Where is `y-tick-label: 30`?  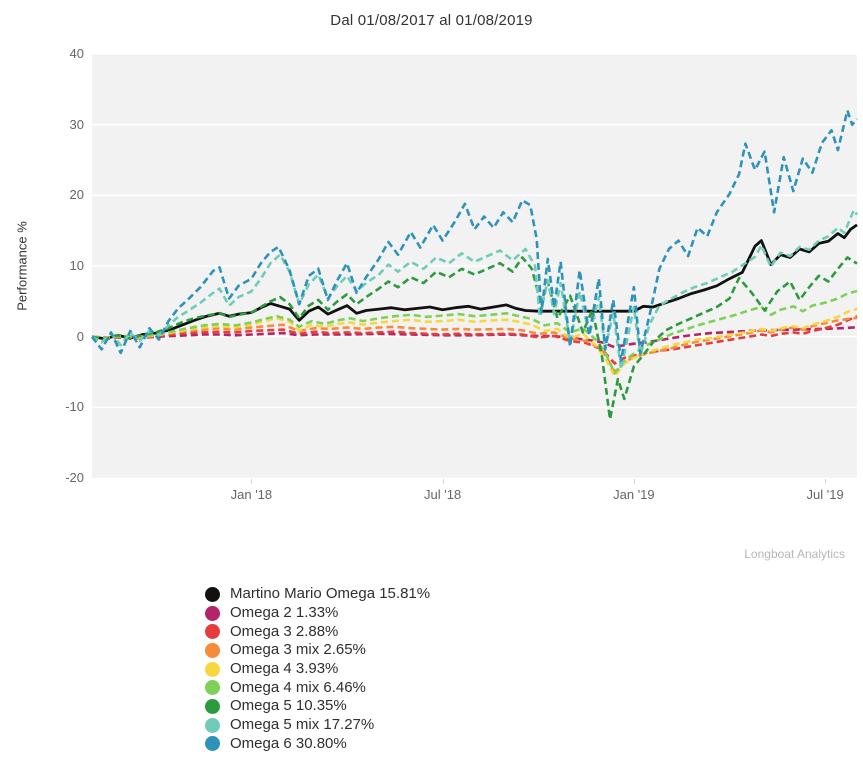
y-tick-label: 30 is located at coordinates (76, 124).